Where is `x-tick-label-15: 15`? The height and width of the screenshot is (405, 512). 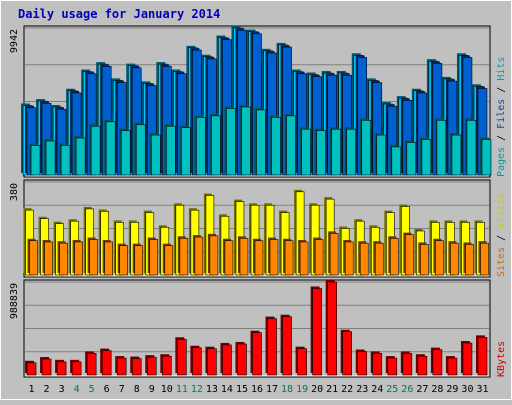
x-tick-label-15: 15 is located at coordinates (242, 389).